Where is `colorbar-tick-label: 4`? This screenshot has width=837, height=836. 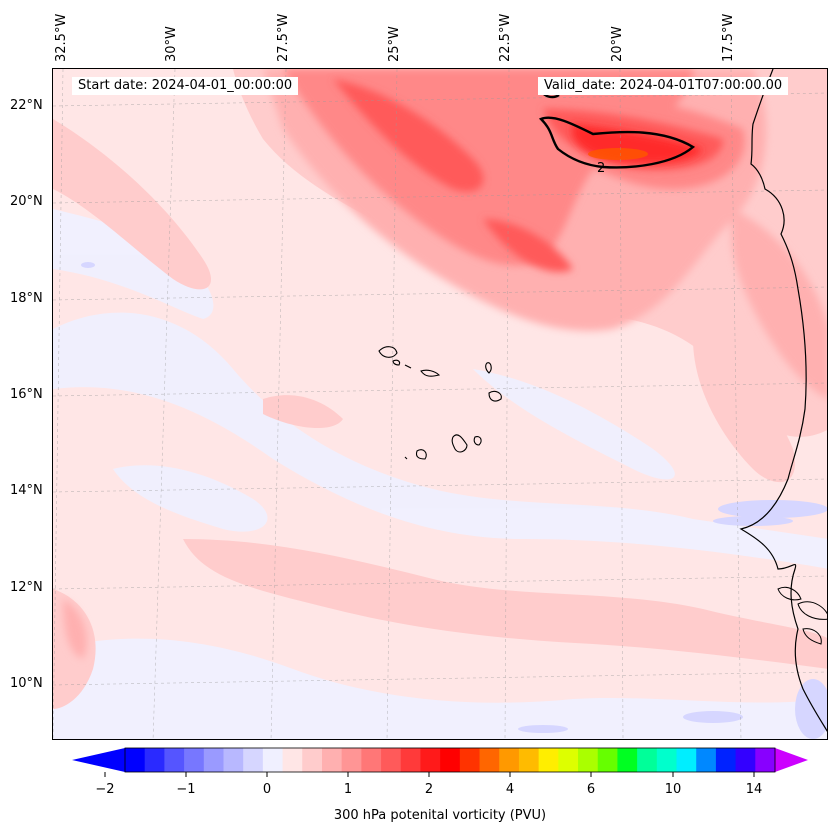
colorbar-tick-label: 4 is located at coordinates (510, 789).